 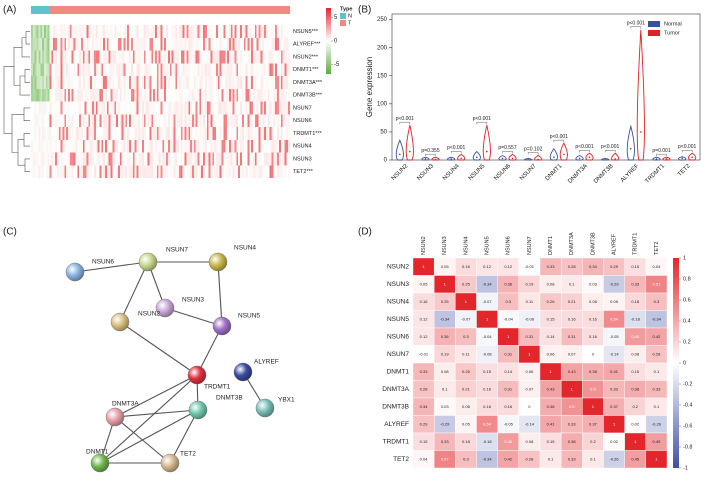 I want to click on column-label: TET2, so click(x=657, y=248).